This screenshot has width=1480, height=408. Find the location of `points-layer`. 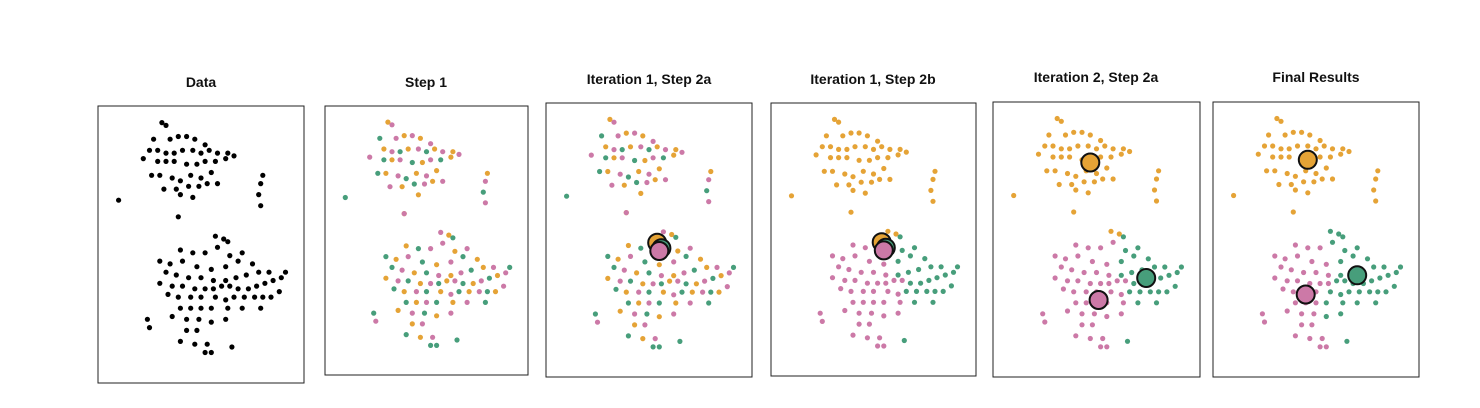

points-layer is located at coordinates (202, 238).